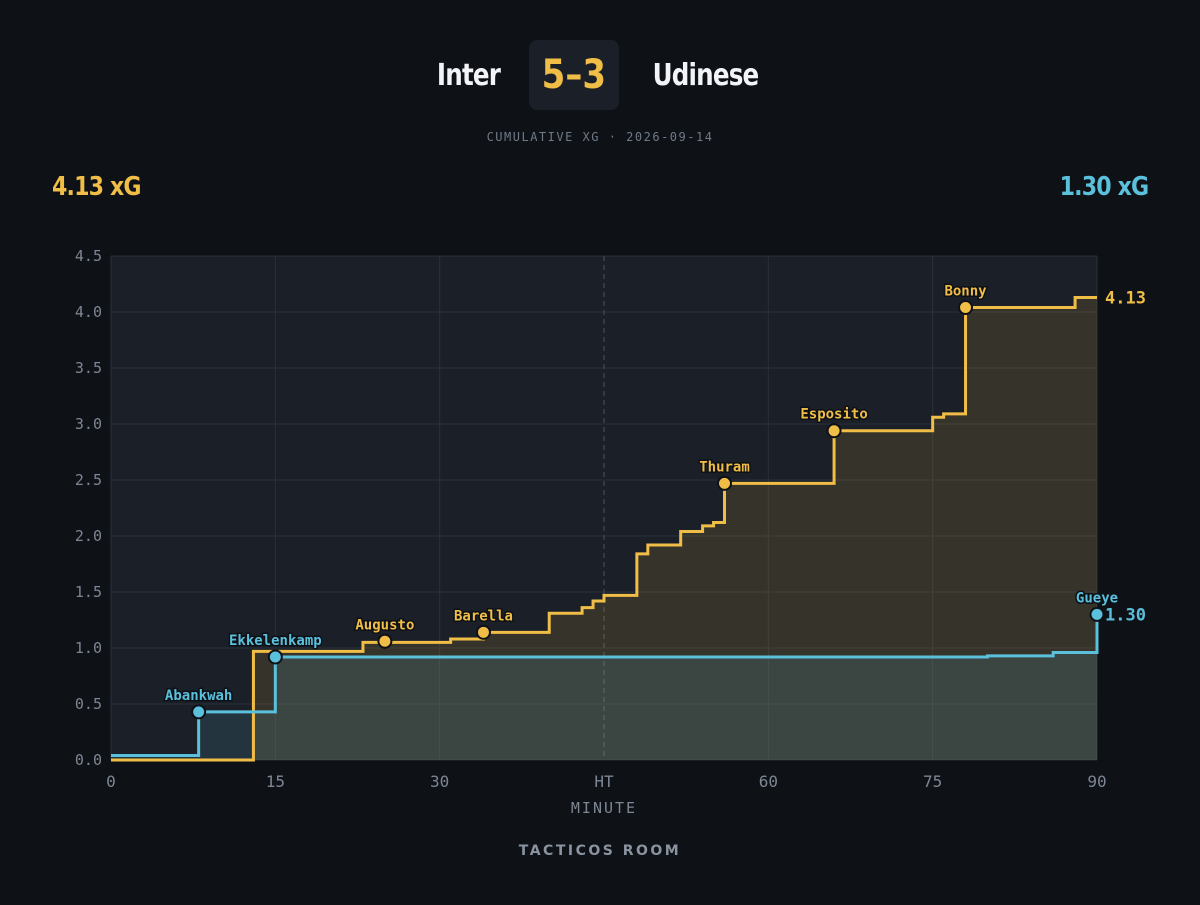  I want to click on score-box: 5–3, so click(573, 75).